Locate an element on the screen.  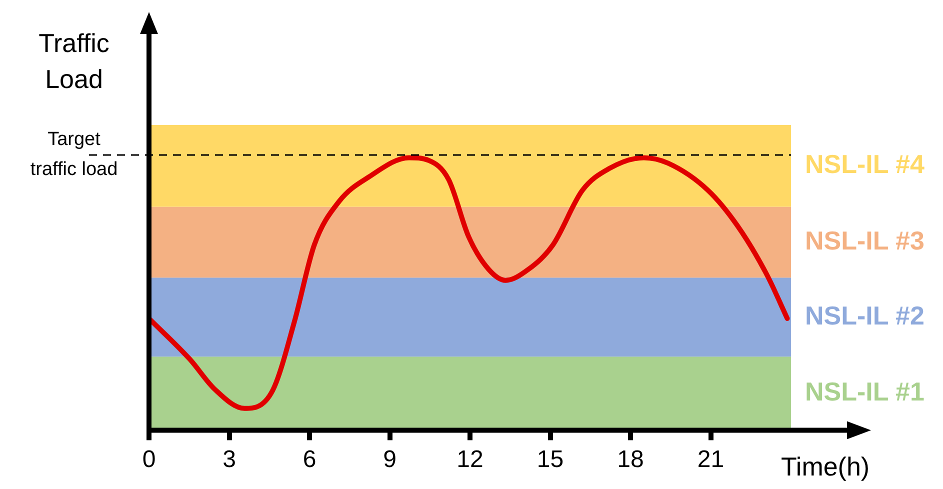
x-tick-label: 18 is located at coordinates (630, 460).